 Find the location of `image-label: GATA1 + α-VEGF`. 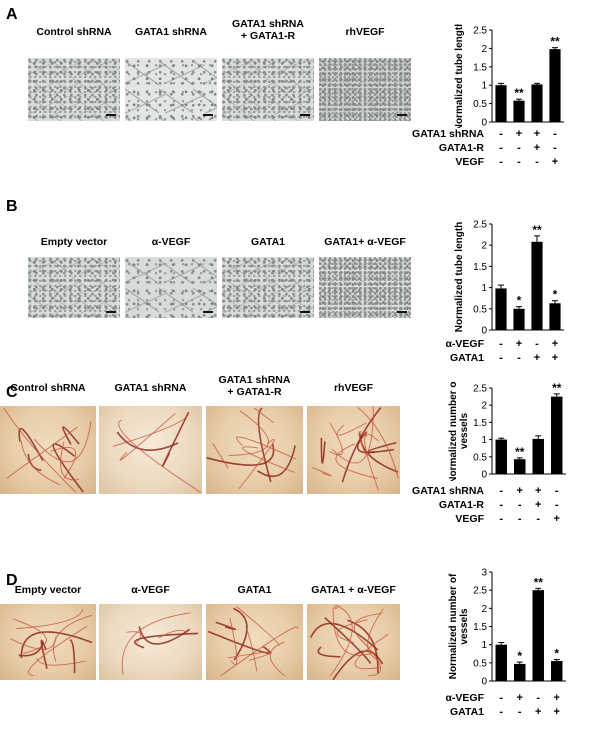

image-label: GATA1 + α-VEGF is located at coordinates (353, 590).